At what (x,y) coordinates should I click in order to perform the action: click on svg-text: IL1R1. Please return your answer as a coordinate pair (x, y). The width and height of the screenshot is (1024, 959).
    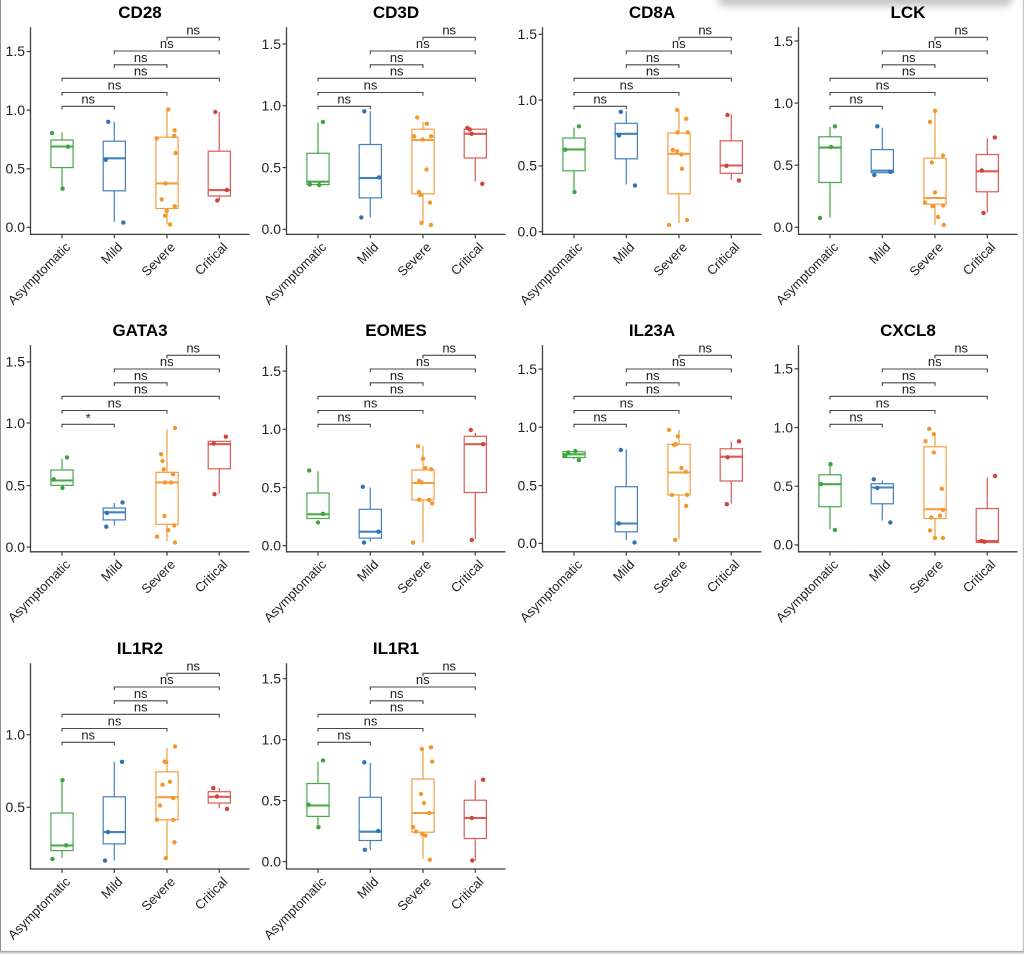
    Looking at the image, I should click on (396, 648).